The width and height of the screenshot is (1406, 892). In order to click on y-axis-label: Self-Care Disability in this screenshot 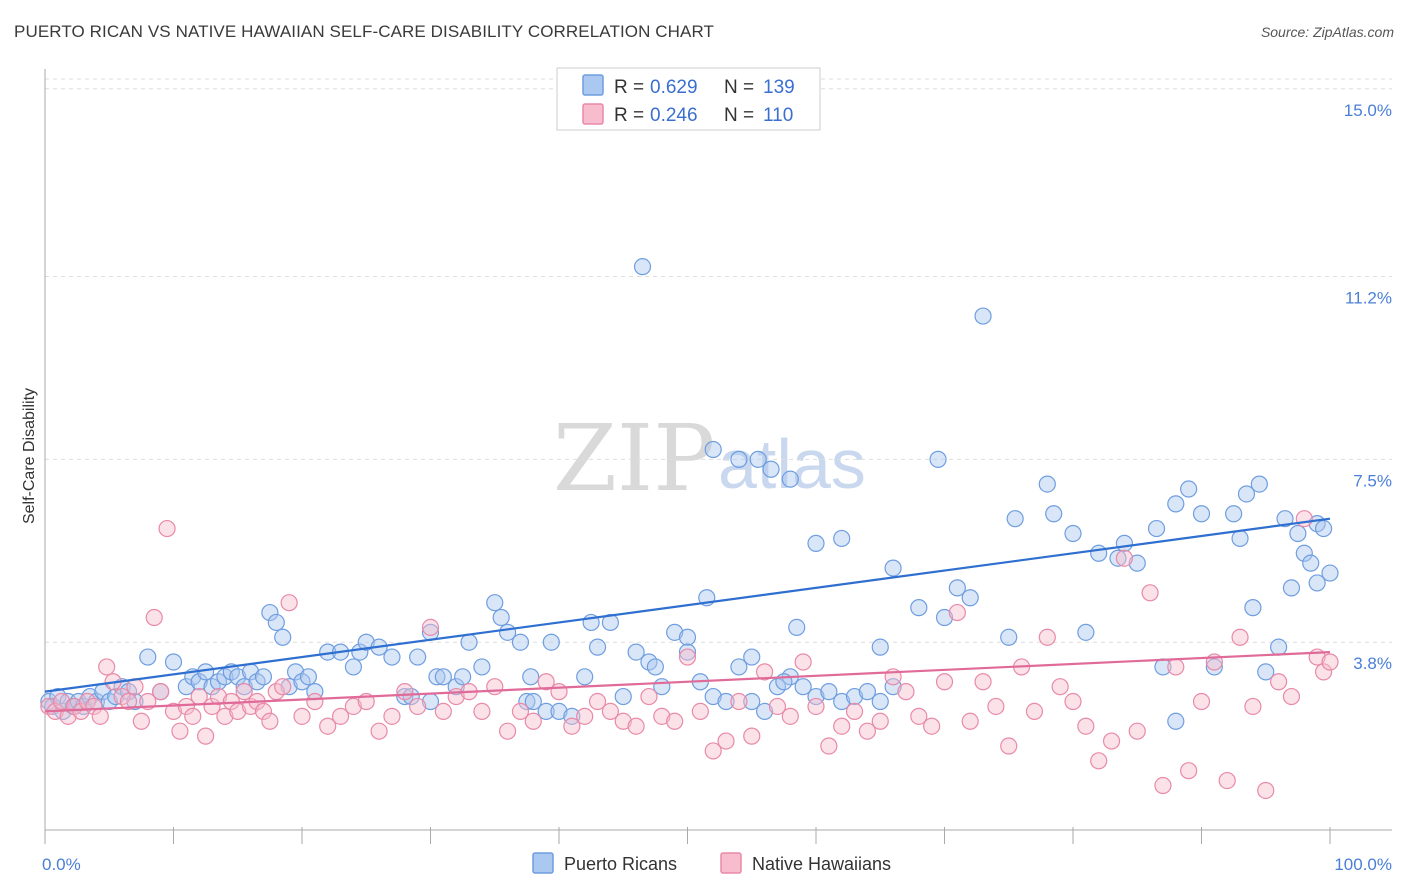, I will do `click(29, 456)`.